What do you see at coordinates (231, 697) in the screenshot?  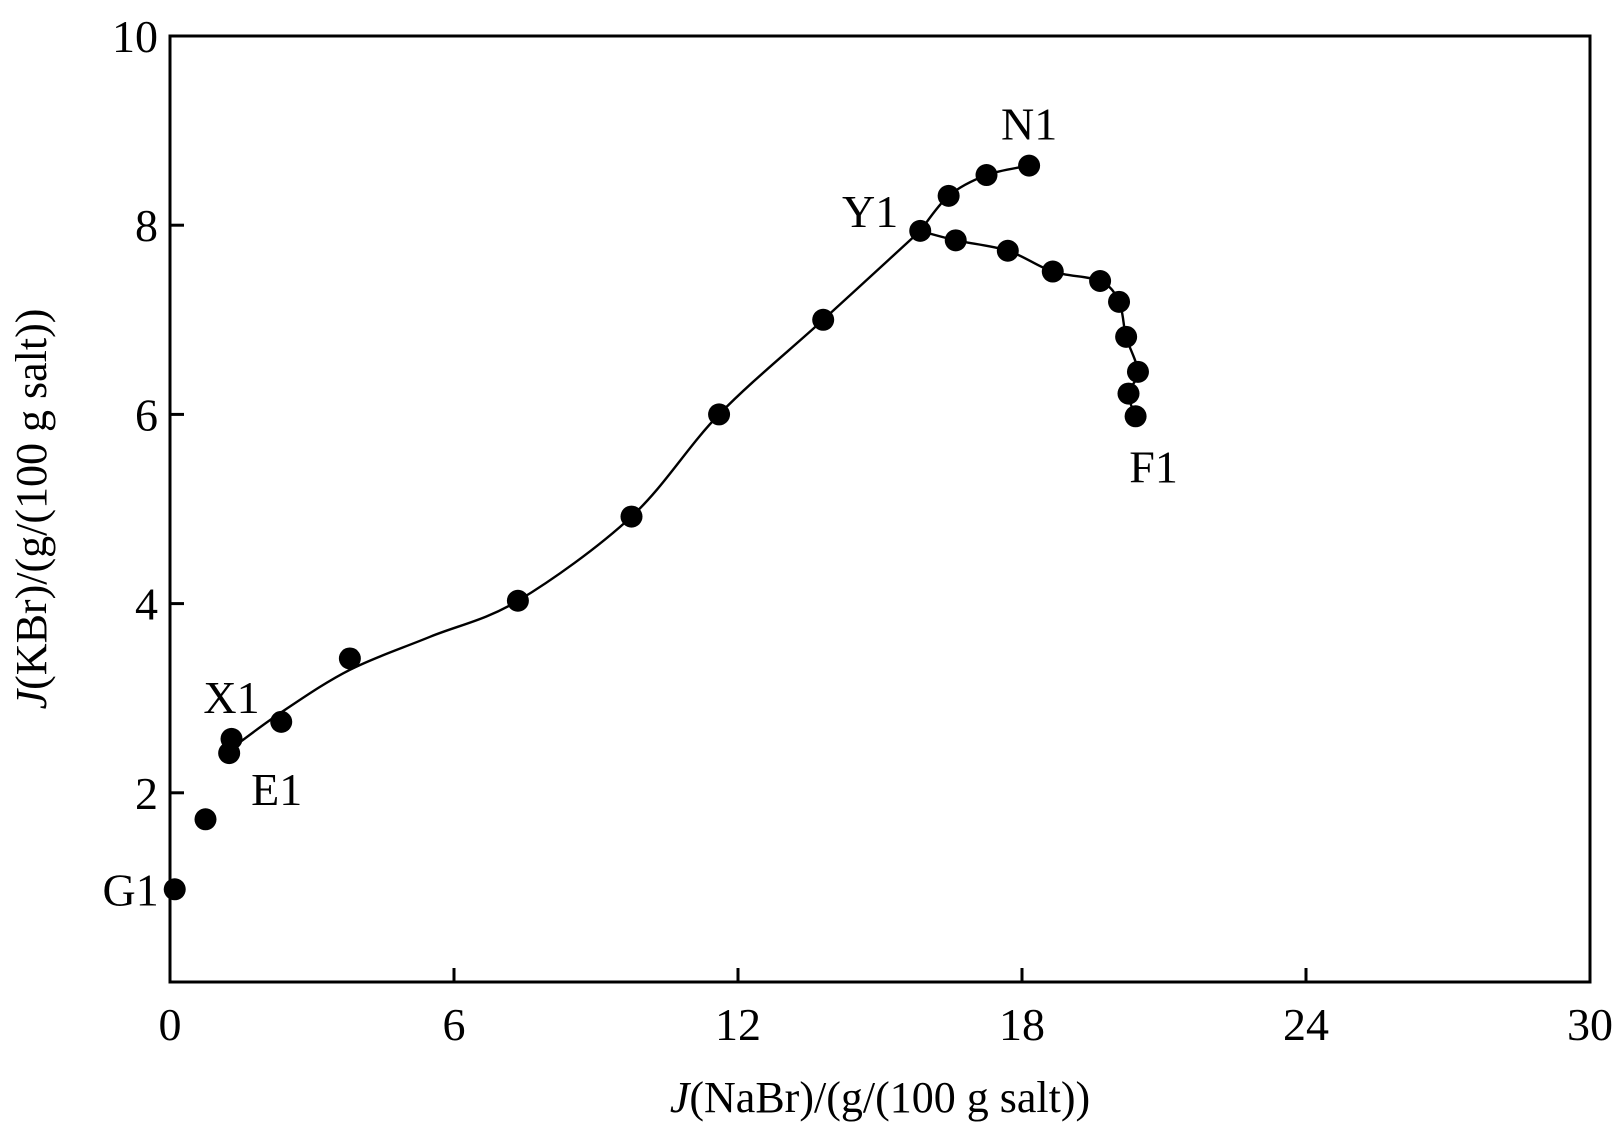 I see `point-label-x1: X1` at bounding box center [231, 697].